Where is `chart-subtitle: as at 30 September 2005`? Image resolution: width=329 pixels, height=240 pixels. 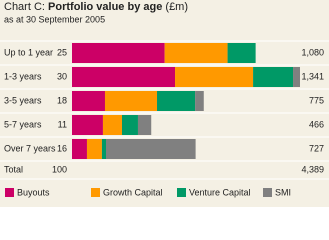
chart-subtitle: as at 30 September 2005 is located at coordinates (54, 19).